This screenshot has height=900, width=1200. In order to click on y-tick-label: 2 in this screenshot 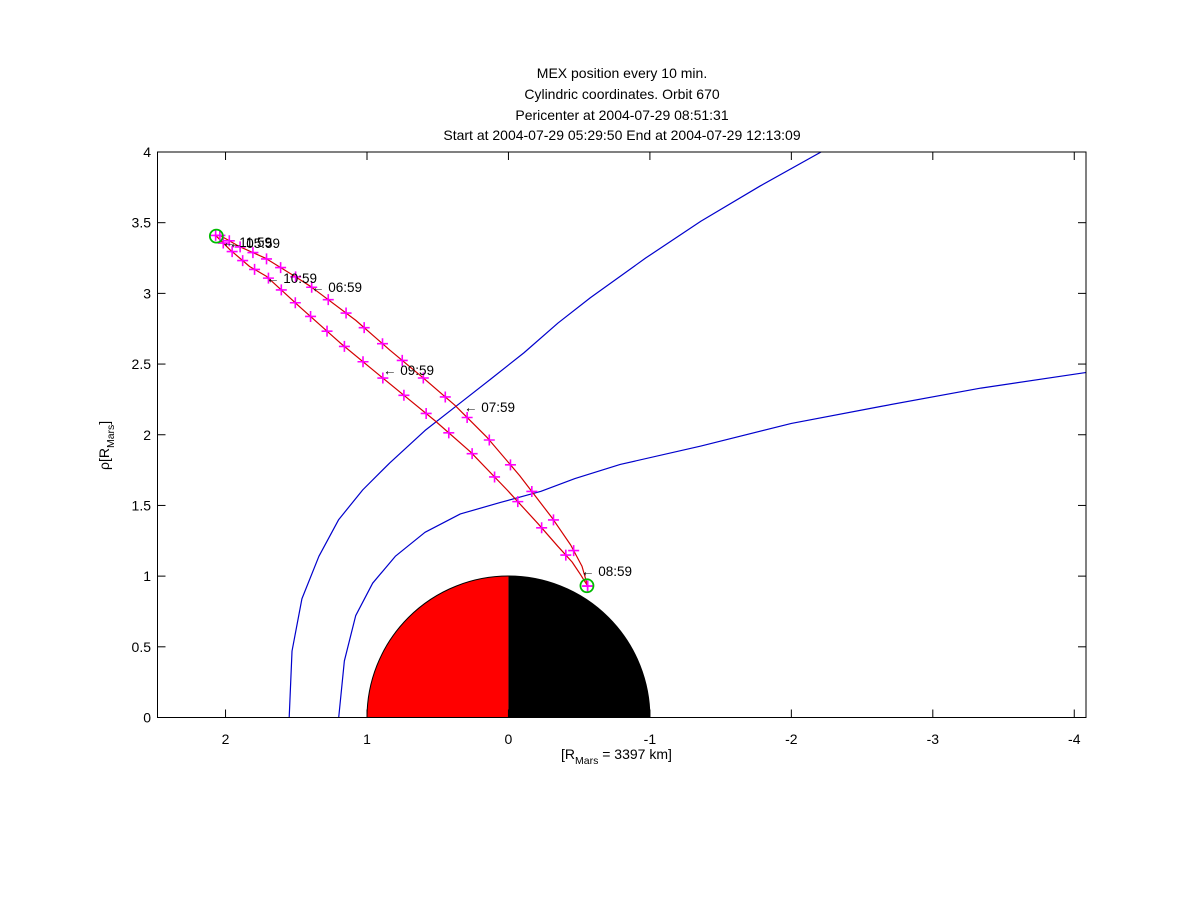, I will do `click(147, 435)`.